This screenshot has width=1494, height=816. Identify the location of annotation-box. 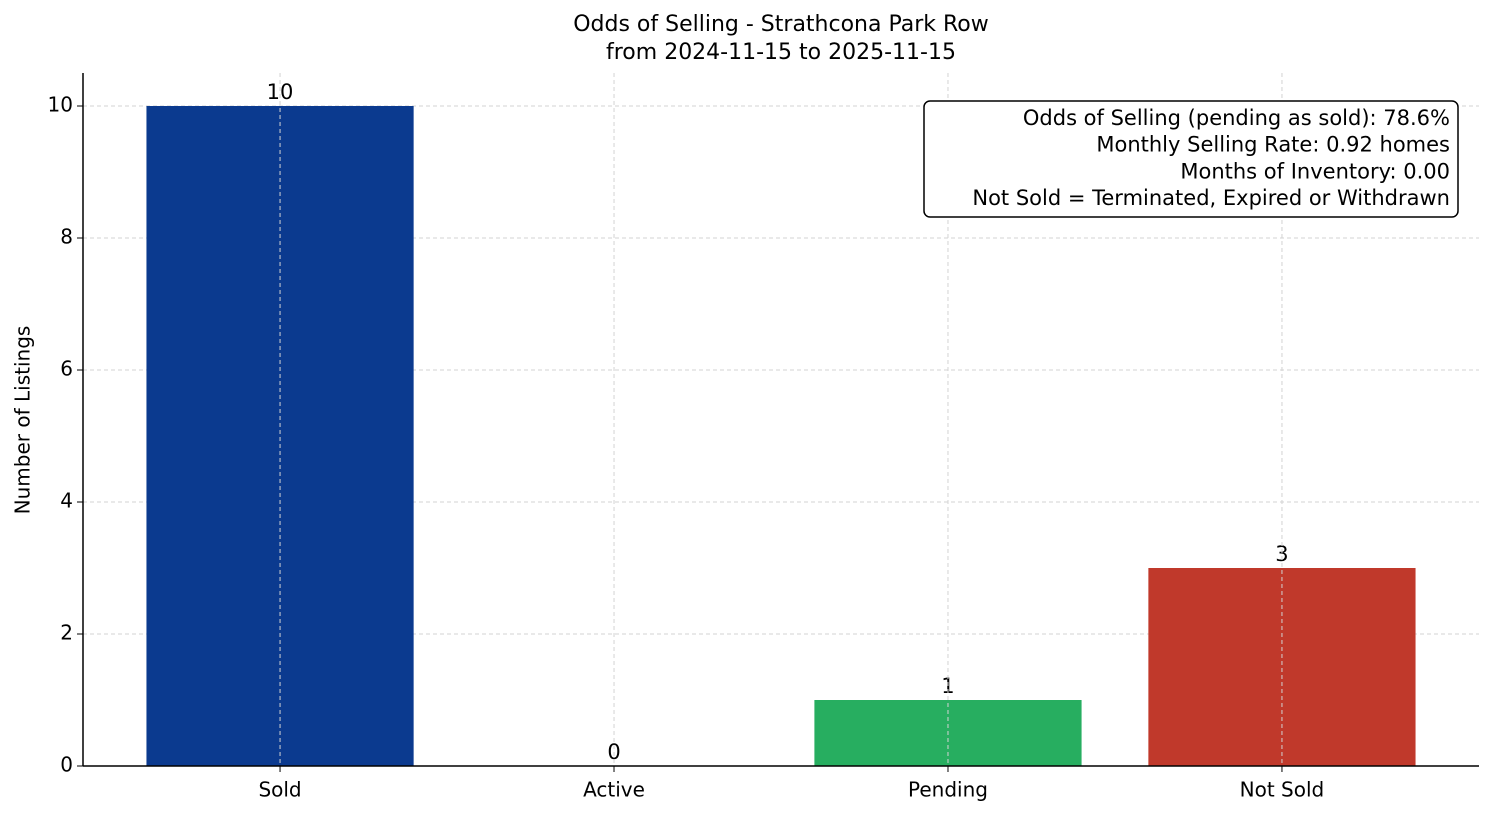
(1191, 159).